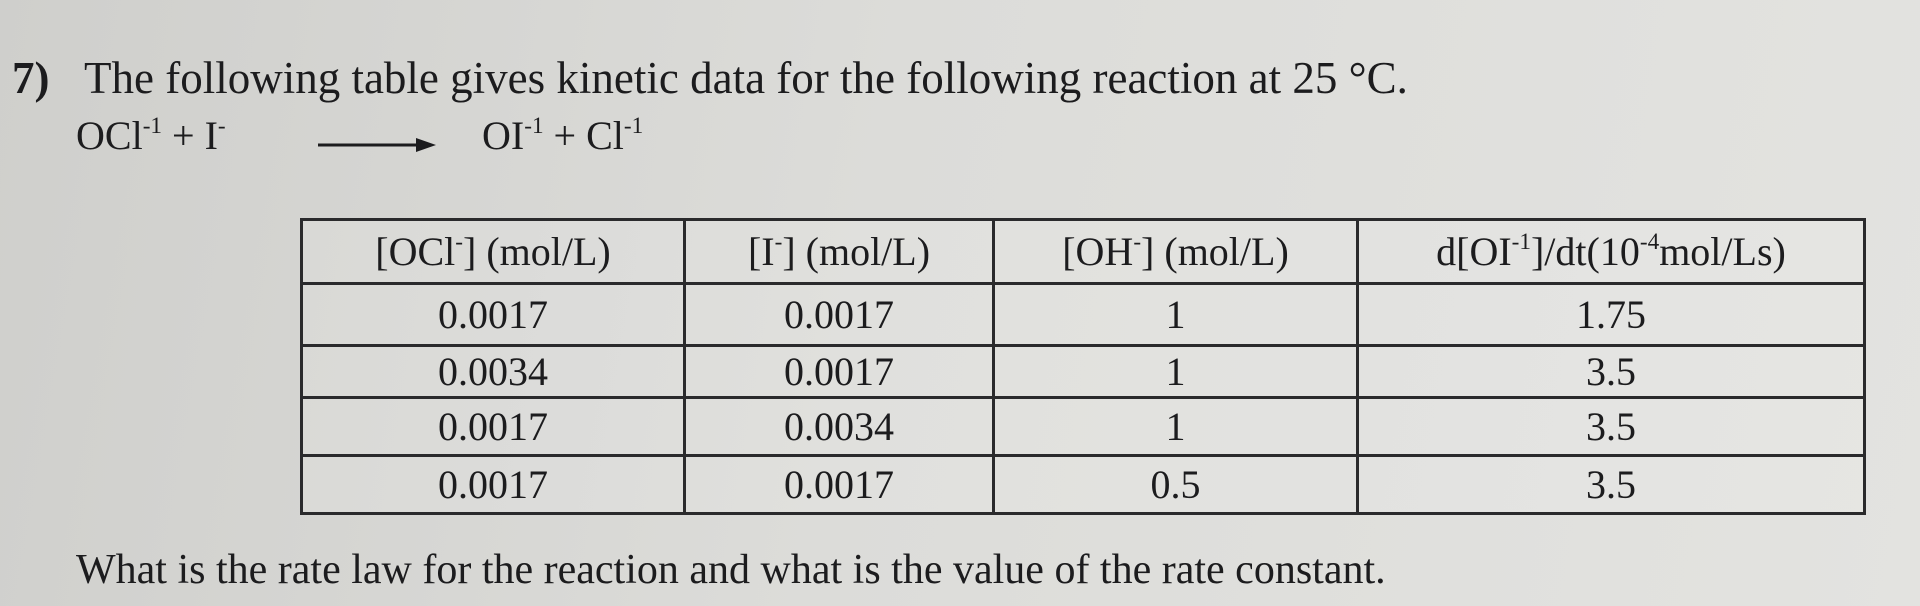  What do you see at coordinates (415, 251) in the screenshot?
I see `text-part: [OCl` at bounding box center [415, 251].